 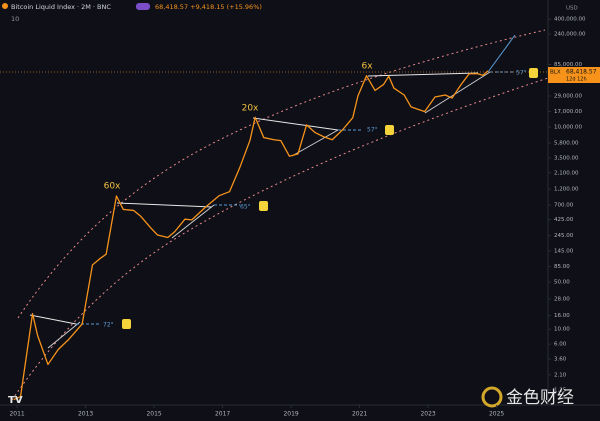 I want to click on symbol-icon, so click(x=5, y=6).